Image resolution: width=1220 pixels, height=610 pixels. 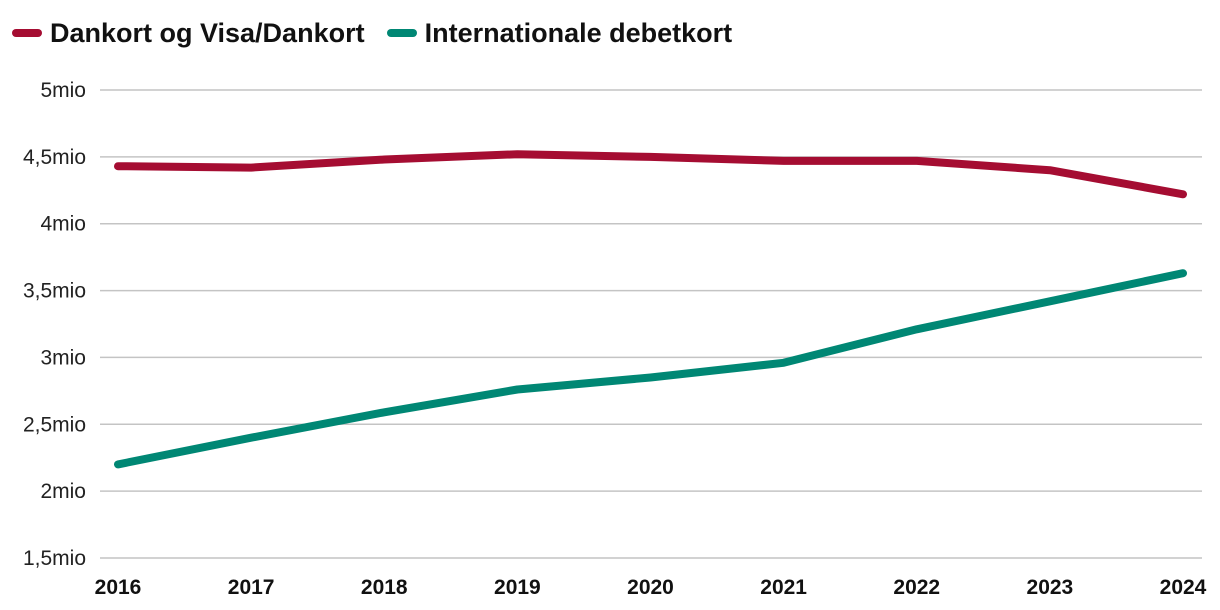 I want to click on legend-swatch-dankort, so click(x=27, y=33).